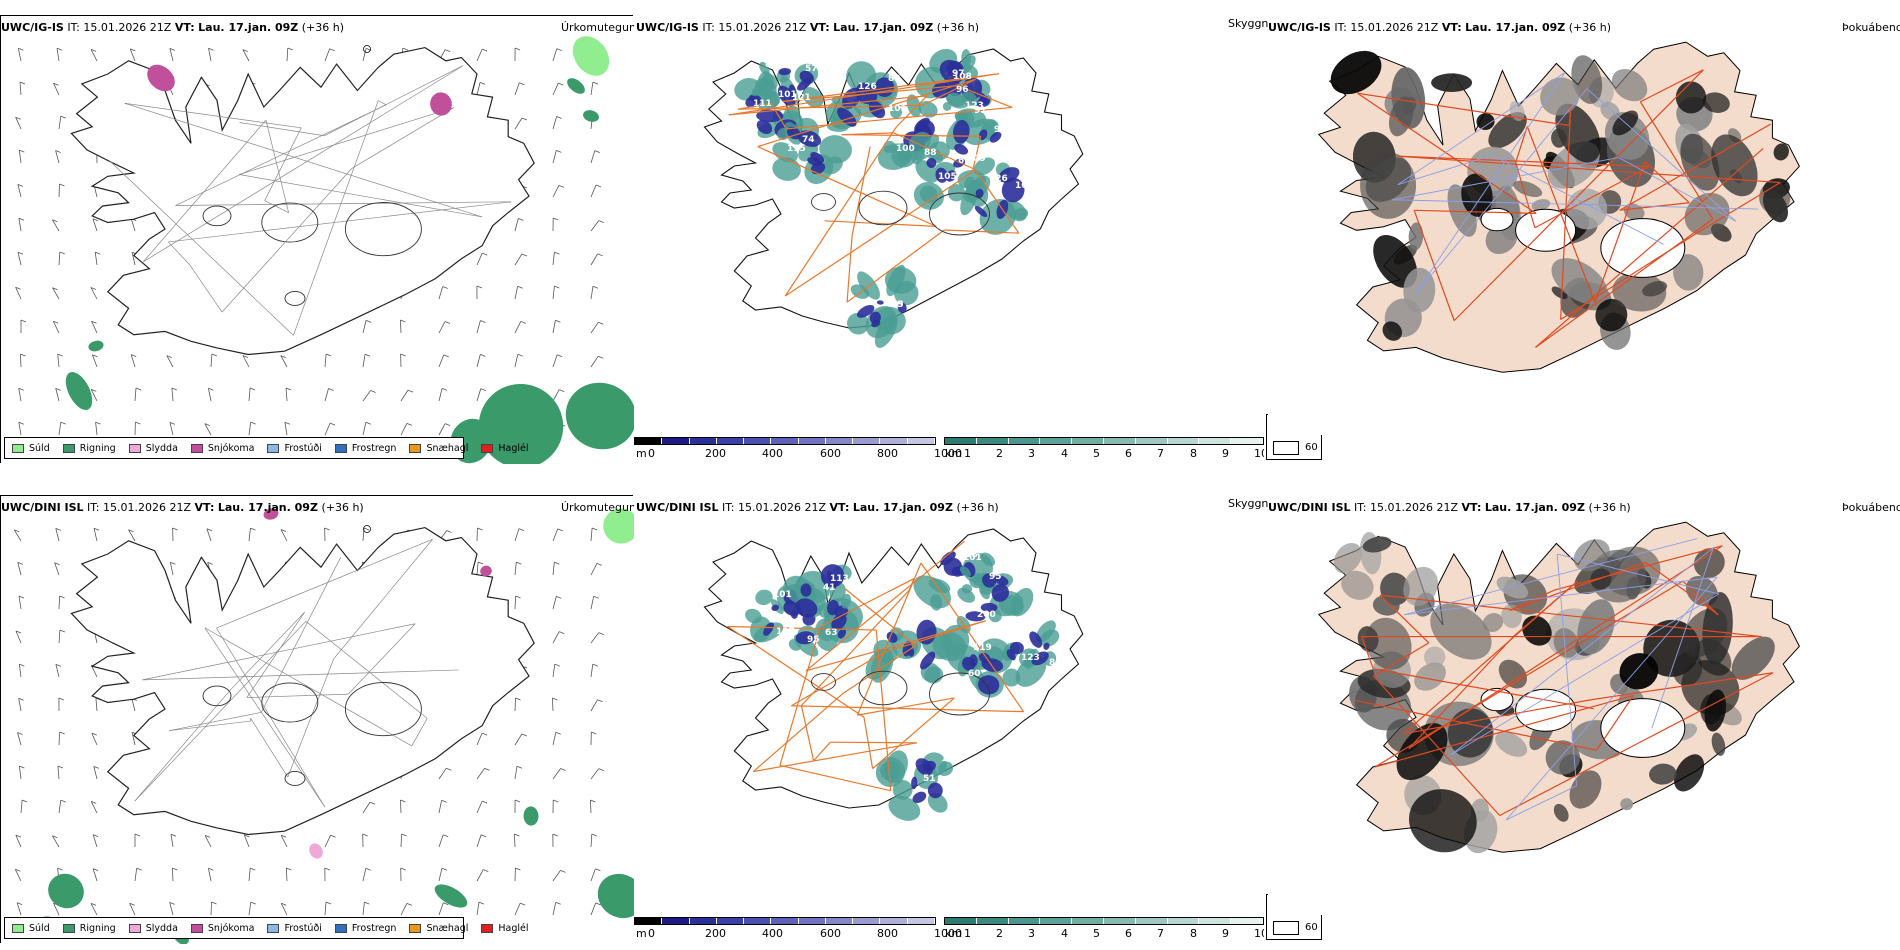  Describe the element at coordinates (998, 179) in the screenshot. I see `ceiling-height-label: 126` at that location.